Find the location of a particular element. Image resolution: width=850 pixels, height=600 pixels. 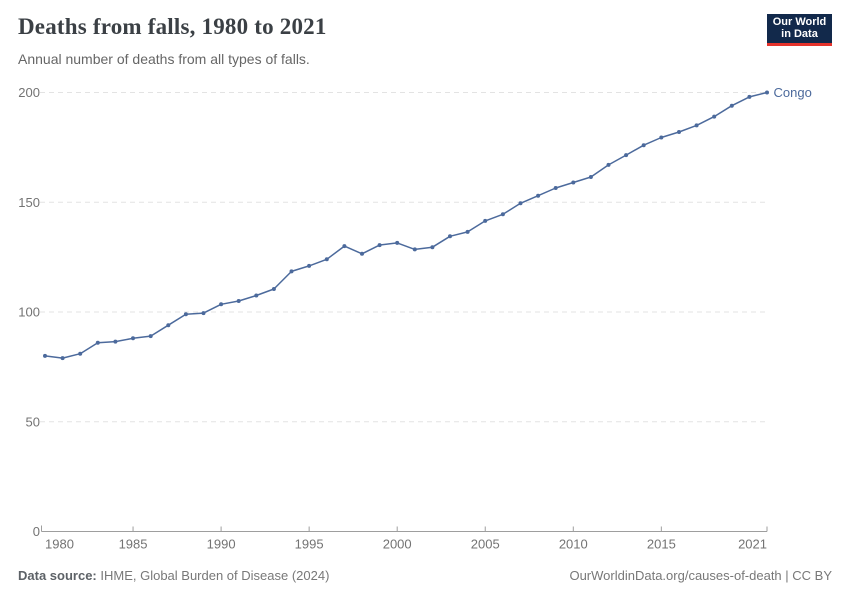

x-tick-label: 1995 is located at coordinates (309, 544).